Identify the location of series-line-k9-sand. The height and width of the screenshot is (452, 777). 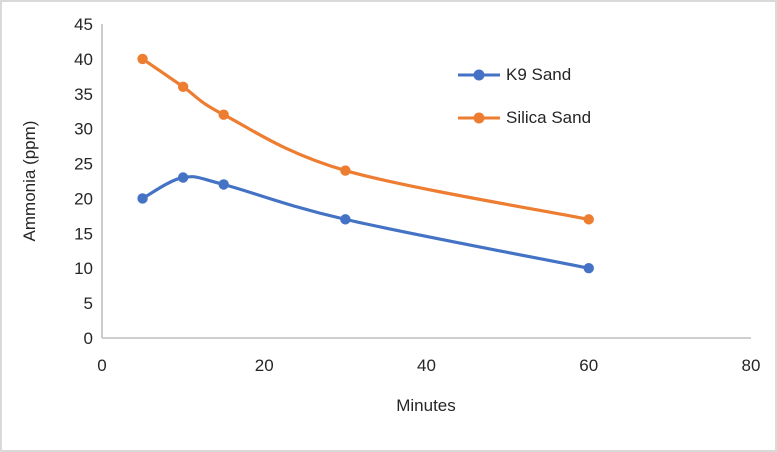
(365, 222).